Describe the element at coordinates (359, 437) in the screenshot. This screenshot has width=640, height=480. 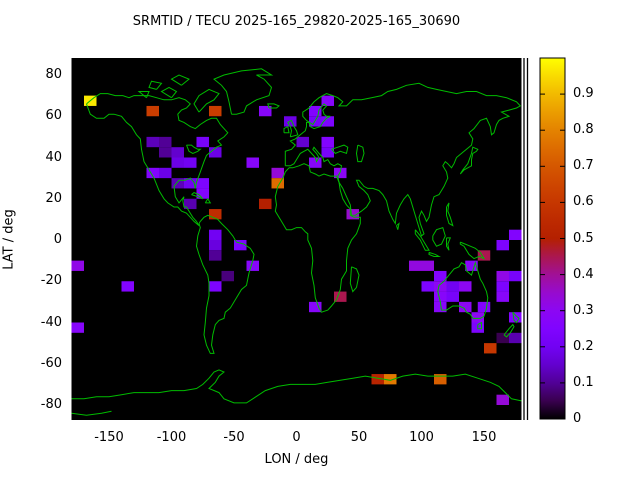
I see `x-tick-label: 50` at that location.